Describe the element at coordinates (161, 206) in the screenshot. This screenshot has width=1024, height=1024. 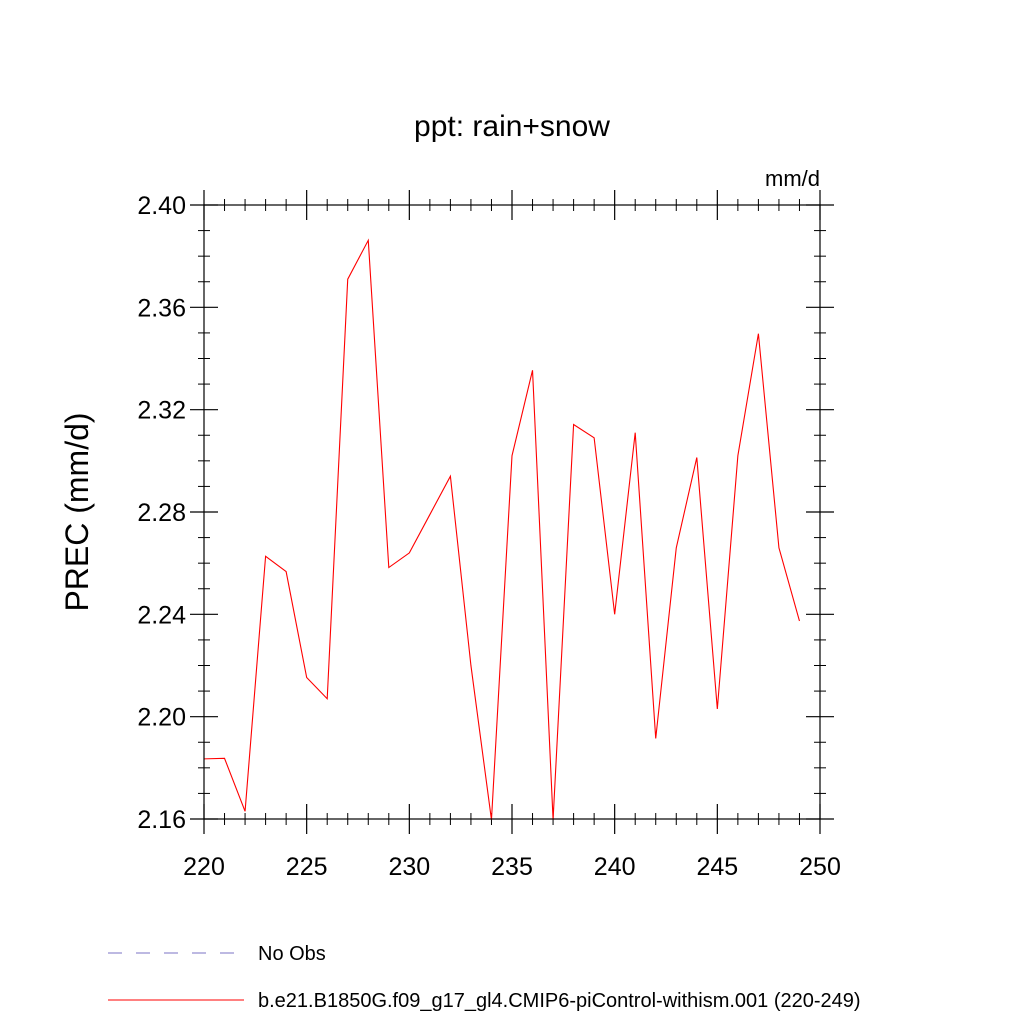
I see `y-tick-label: 2.40` at that location.